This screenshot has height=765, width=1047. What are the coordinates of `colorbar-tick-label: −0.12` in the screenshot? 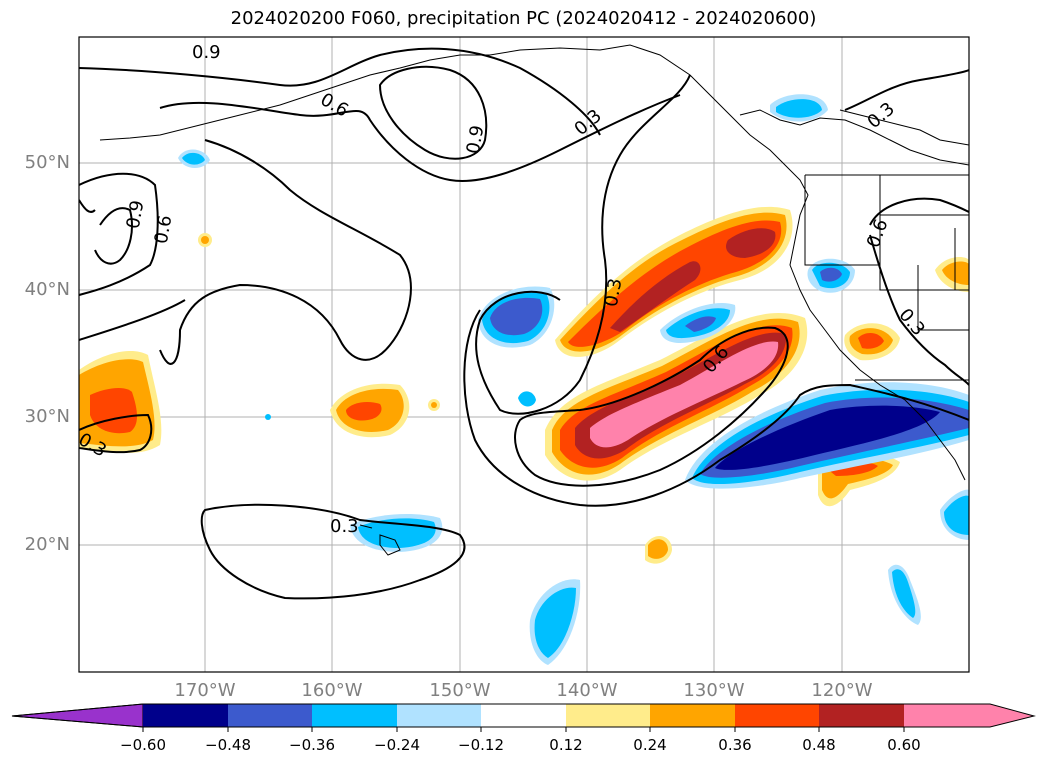 It's located at (481, 745).